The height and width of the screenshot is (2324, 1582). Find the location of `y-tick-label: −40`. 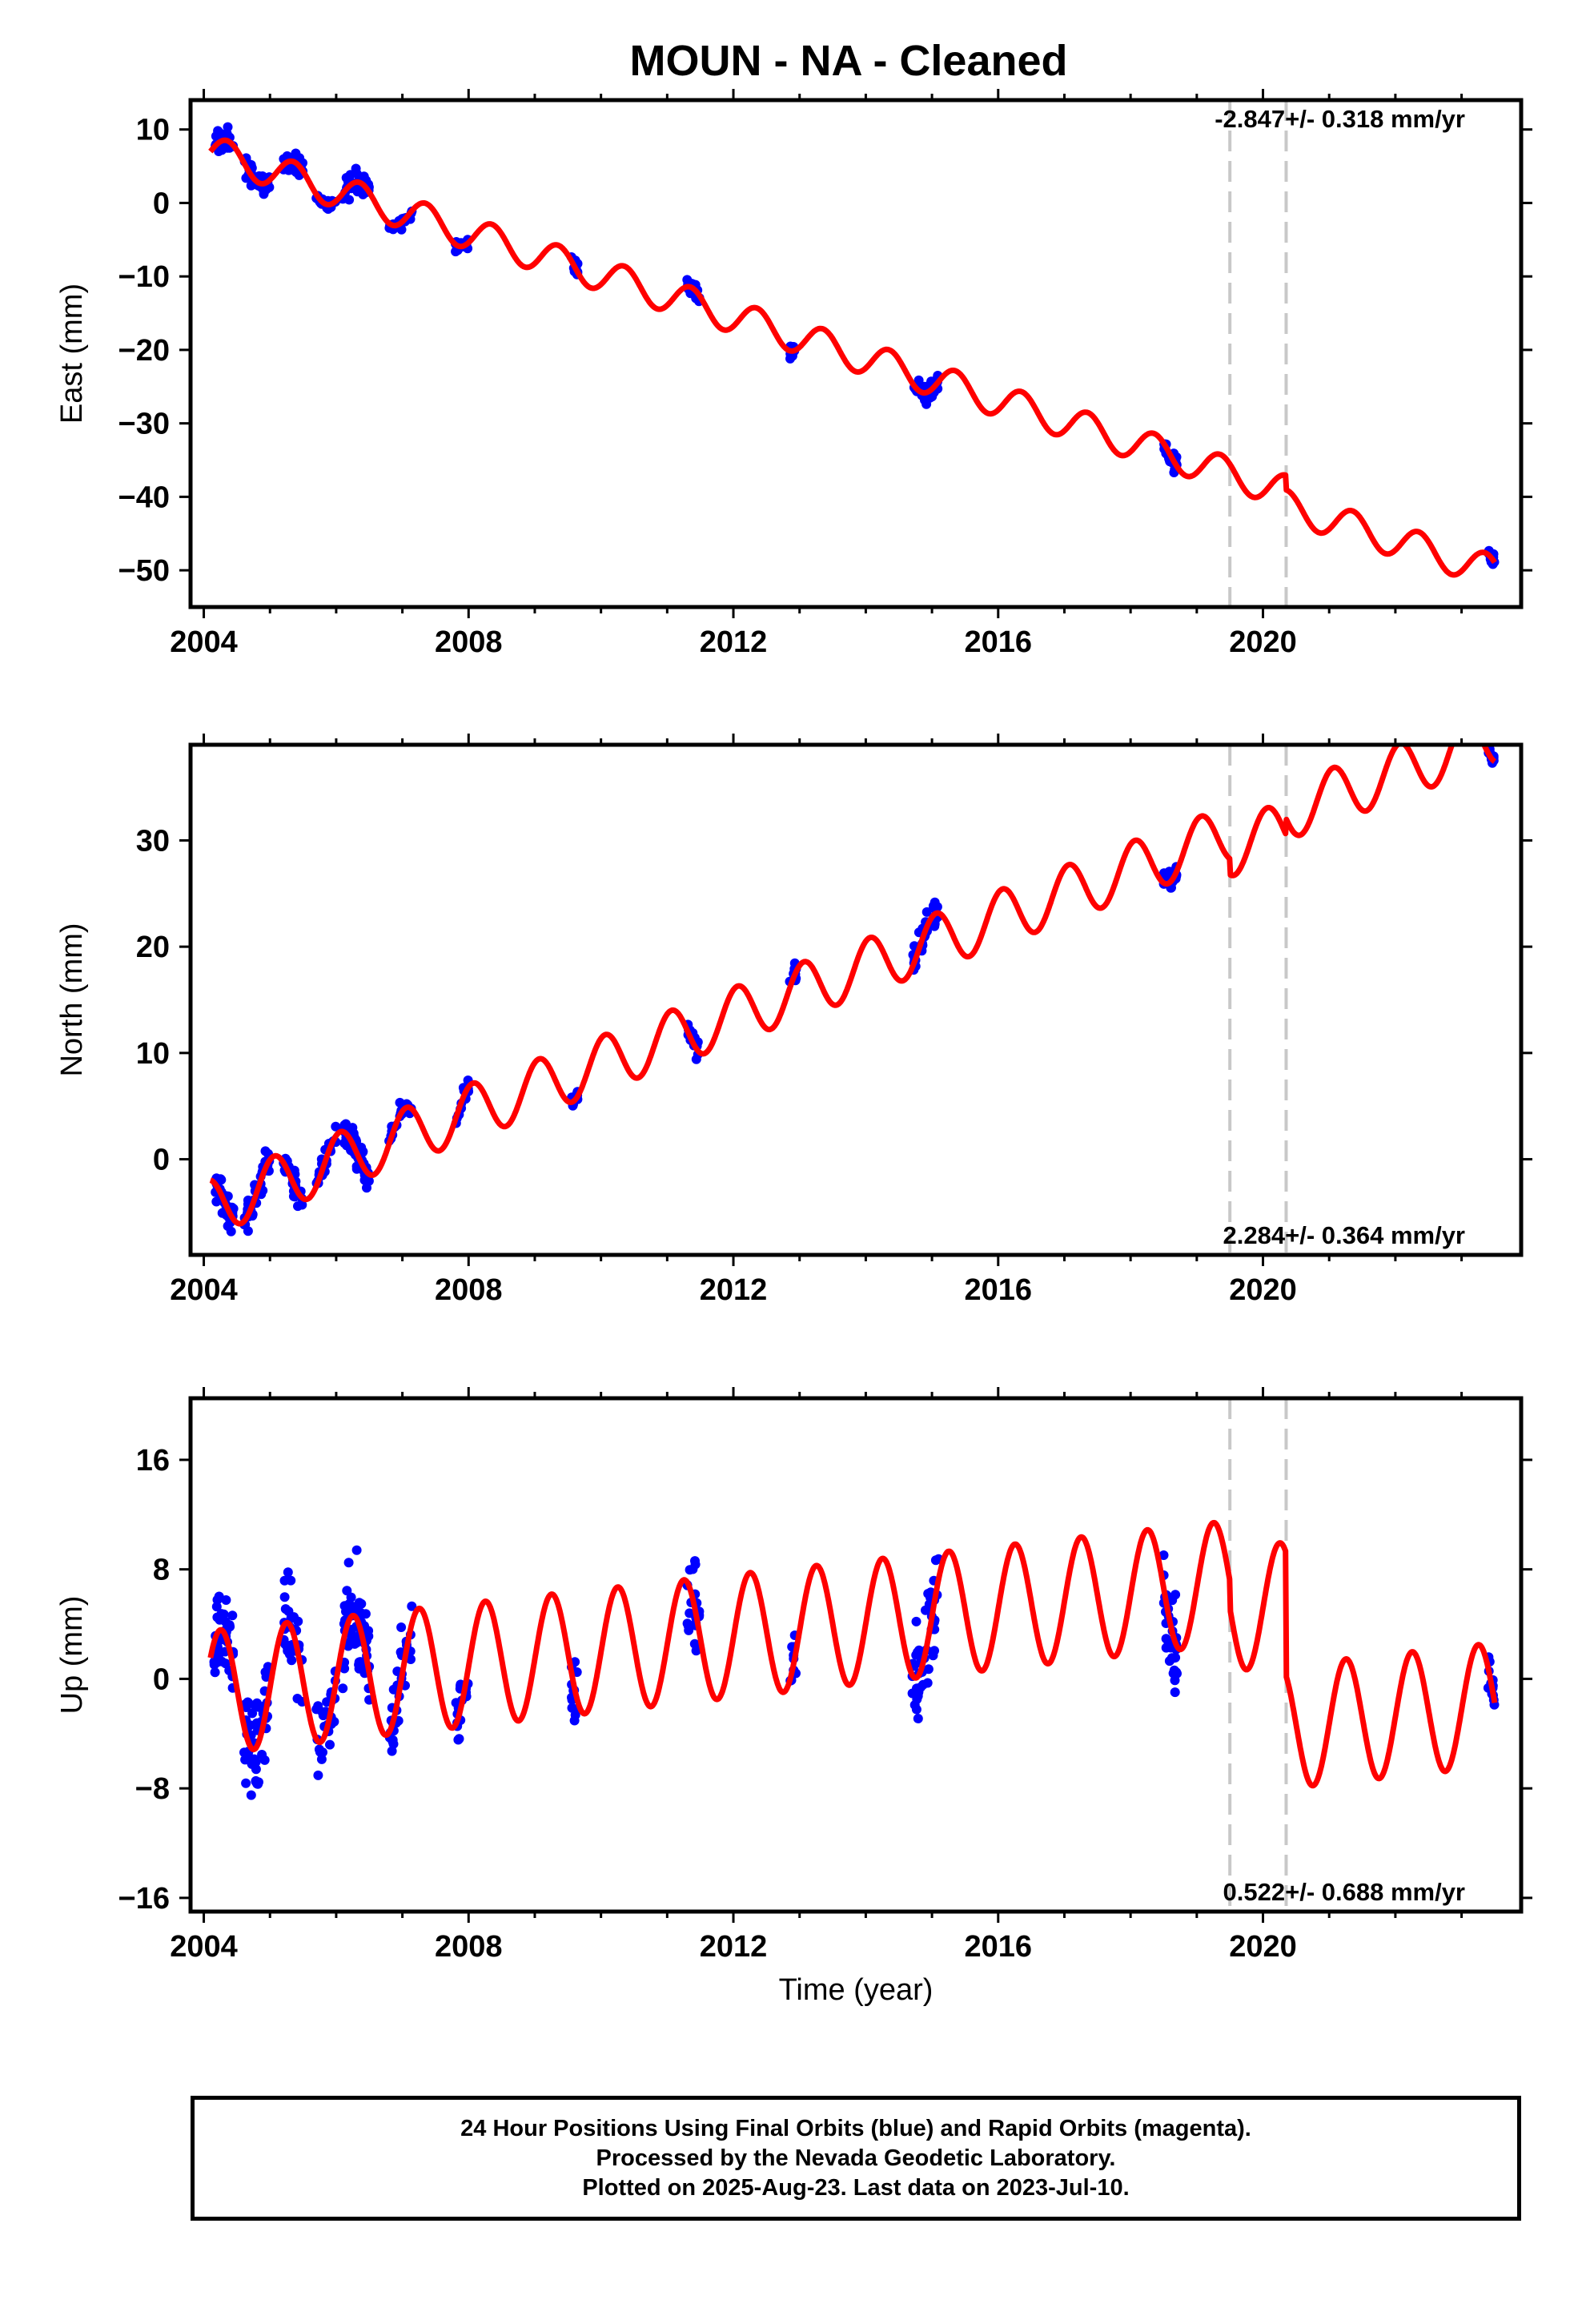

y-tick-label: −40 is located at coordinates (144, 497).